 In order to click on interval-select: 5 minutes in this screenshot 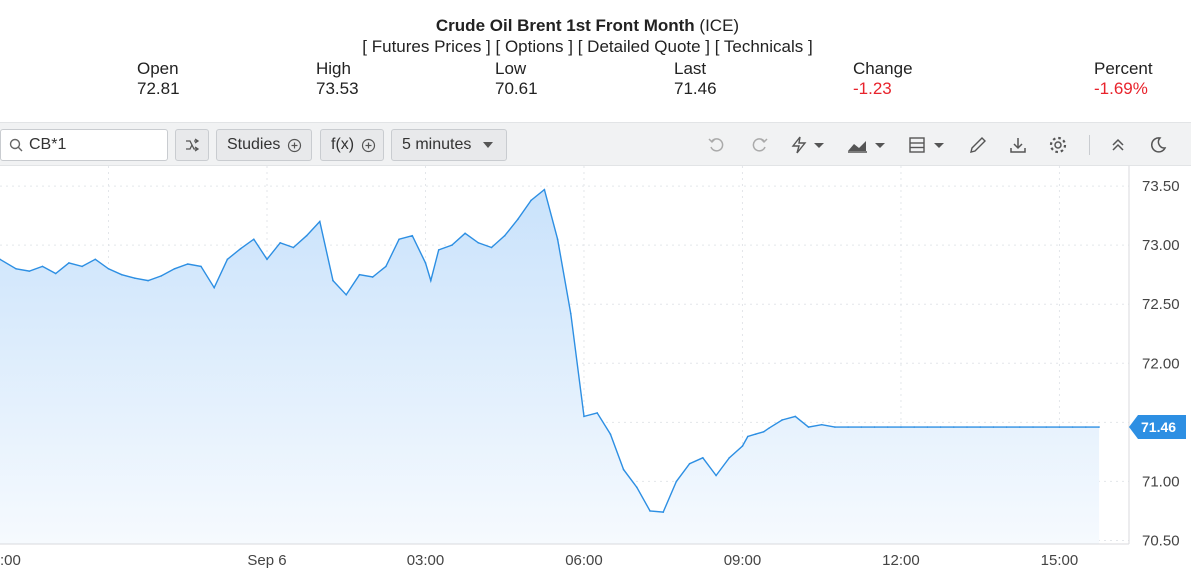, I will do `click(449, 145)`.